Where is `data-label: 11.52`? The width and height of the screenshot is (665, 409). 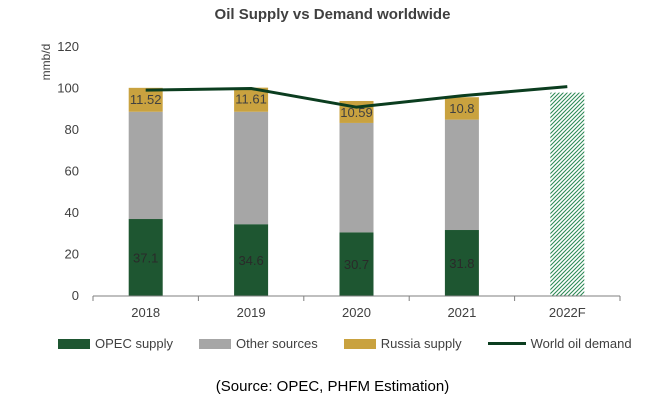
data-label: 11.52 is located at coordinates (146, 99).